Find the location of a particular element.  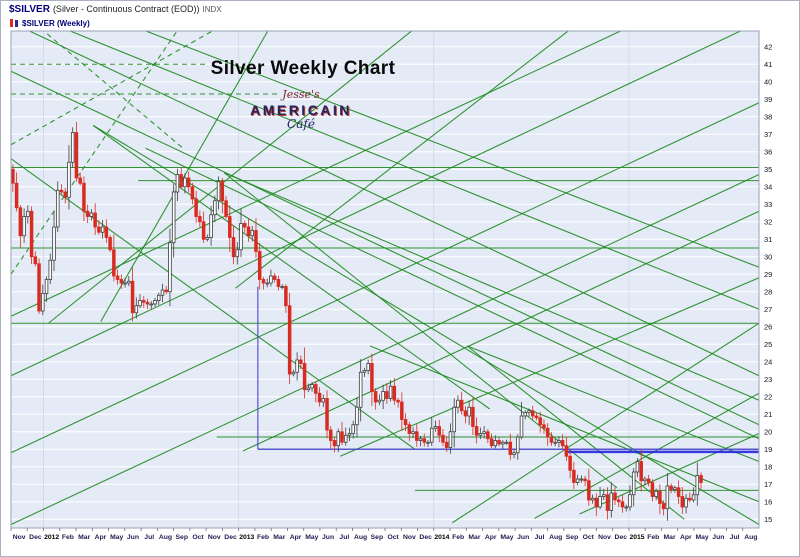

price-tick-label: 18 is located at coordinates (768, 466).